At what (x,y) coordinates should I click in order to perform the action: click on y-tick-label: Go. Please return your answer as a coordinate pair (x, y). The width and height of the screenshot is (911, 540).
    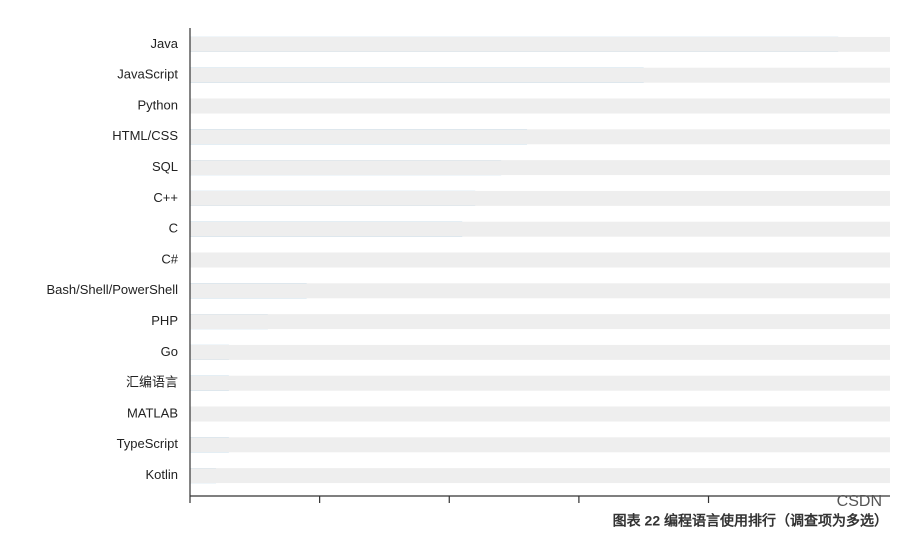
    Looking at the image, I should click on (169, 351).